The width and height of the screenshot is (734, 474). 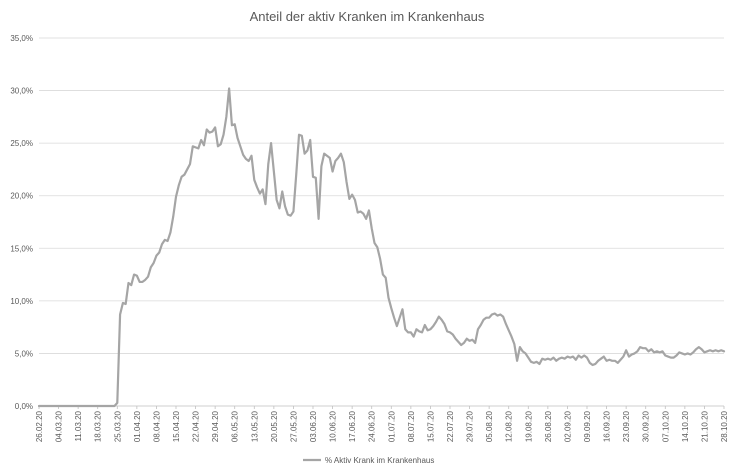 What do you see at coordinates (176, 426) in the screenshot?
I see `x-tick-label: 15.04.20` at bounding box center [176, 426].